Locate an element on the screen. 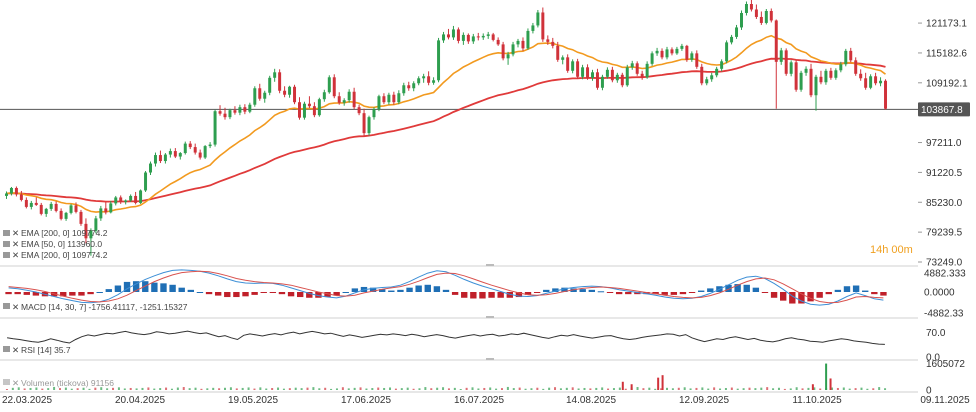  rsi-pane: 70.0 0.0 is located at coordinates (476, 346).